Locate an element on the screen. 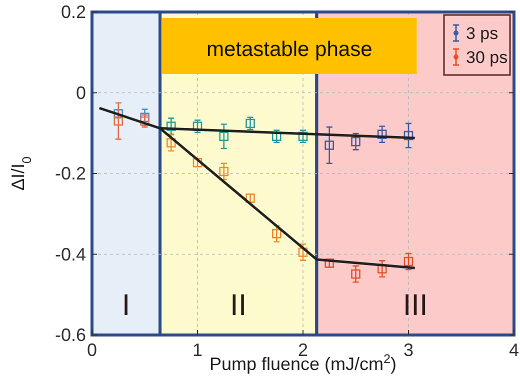  x-tick-label: 3 is located at coordinates (408, 350).